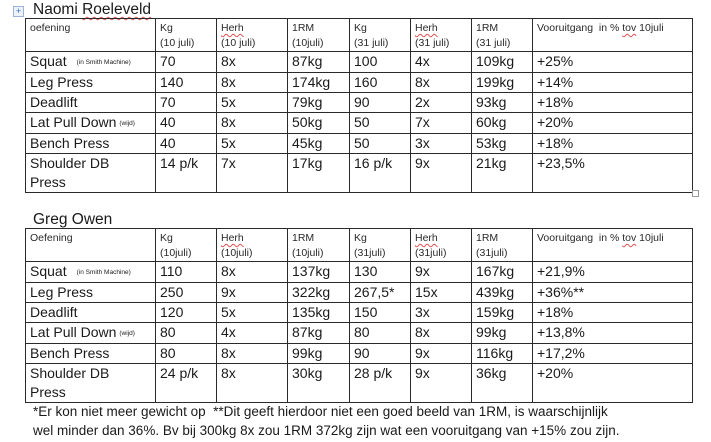 The image size is (711, 442). I want to click on cell-rm1: 30kg, so click(318, 383).